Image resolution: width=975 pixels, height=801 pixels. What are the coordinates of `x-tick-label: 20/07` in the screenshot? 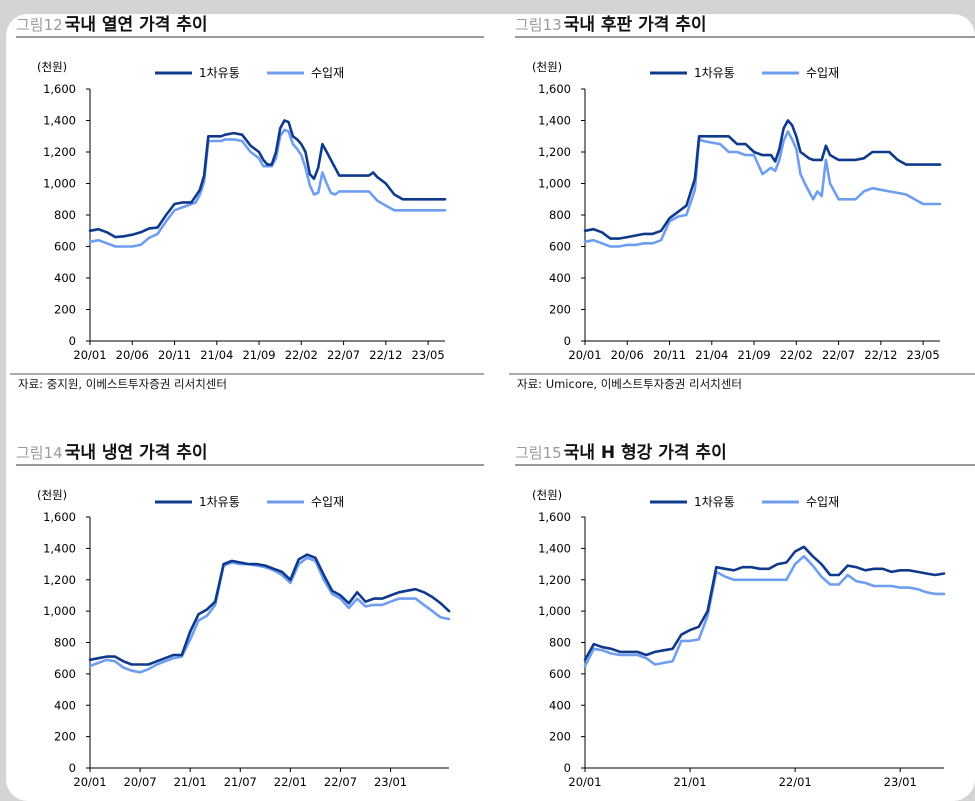 It's located at (140, 782).